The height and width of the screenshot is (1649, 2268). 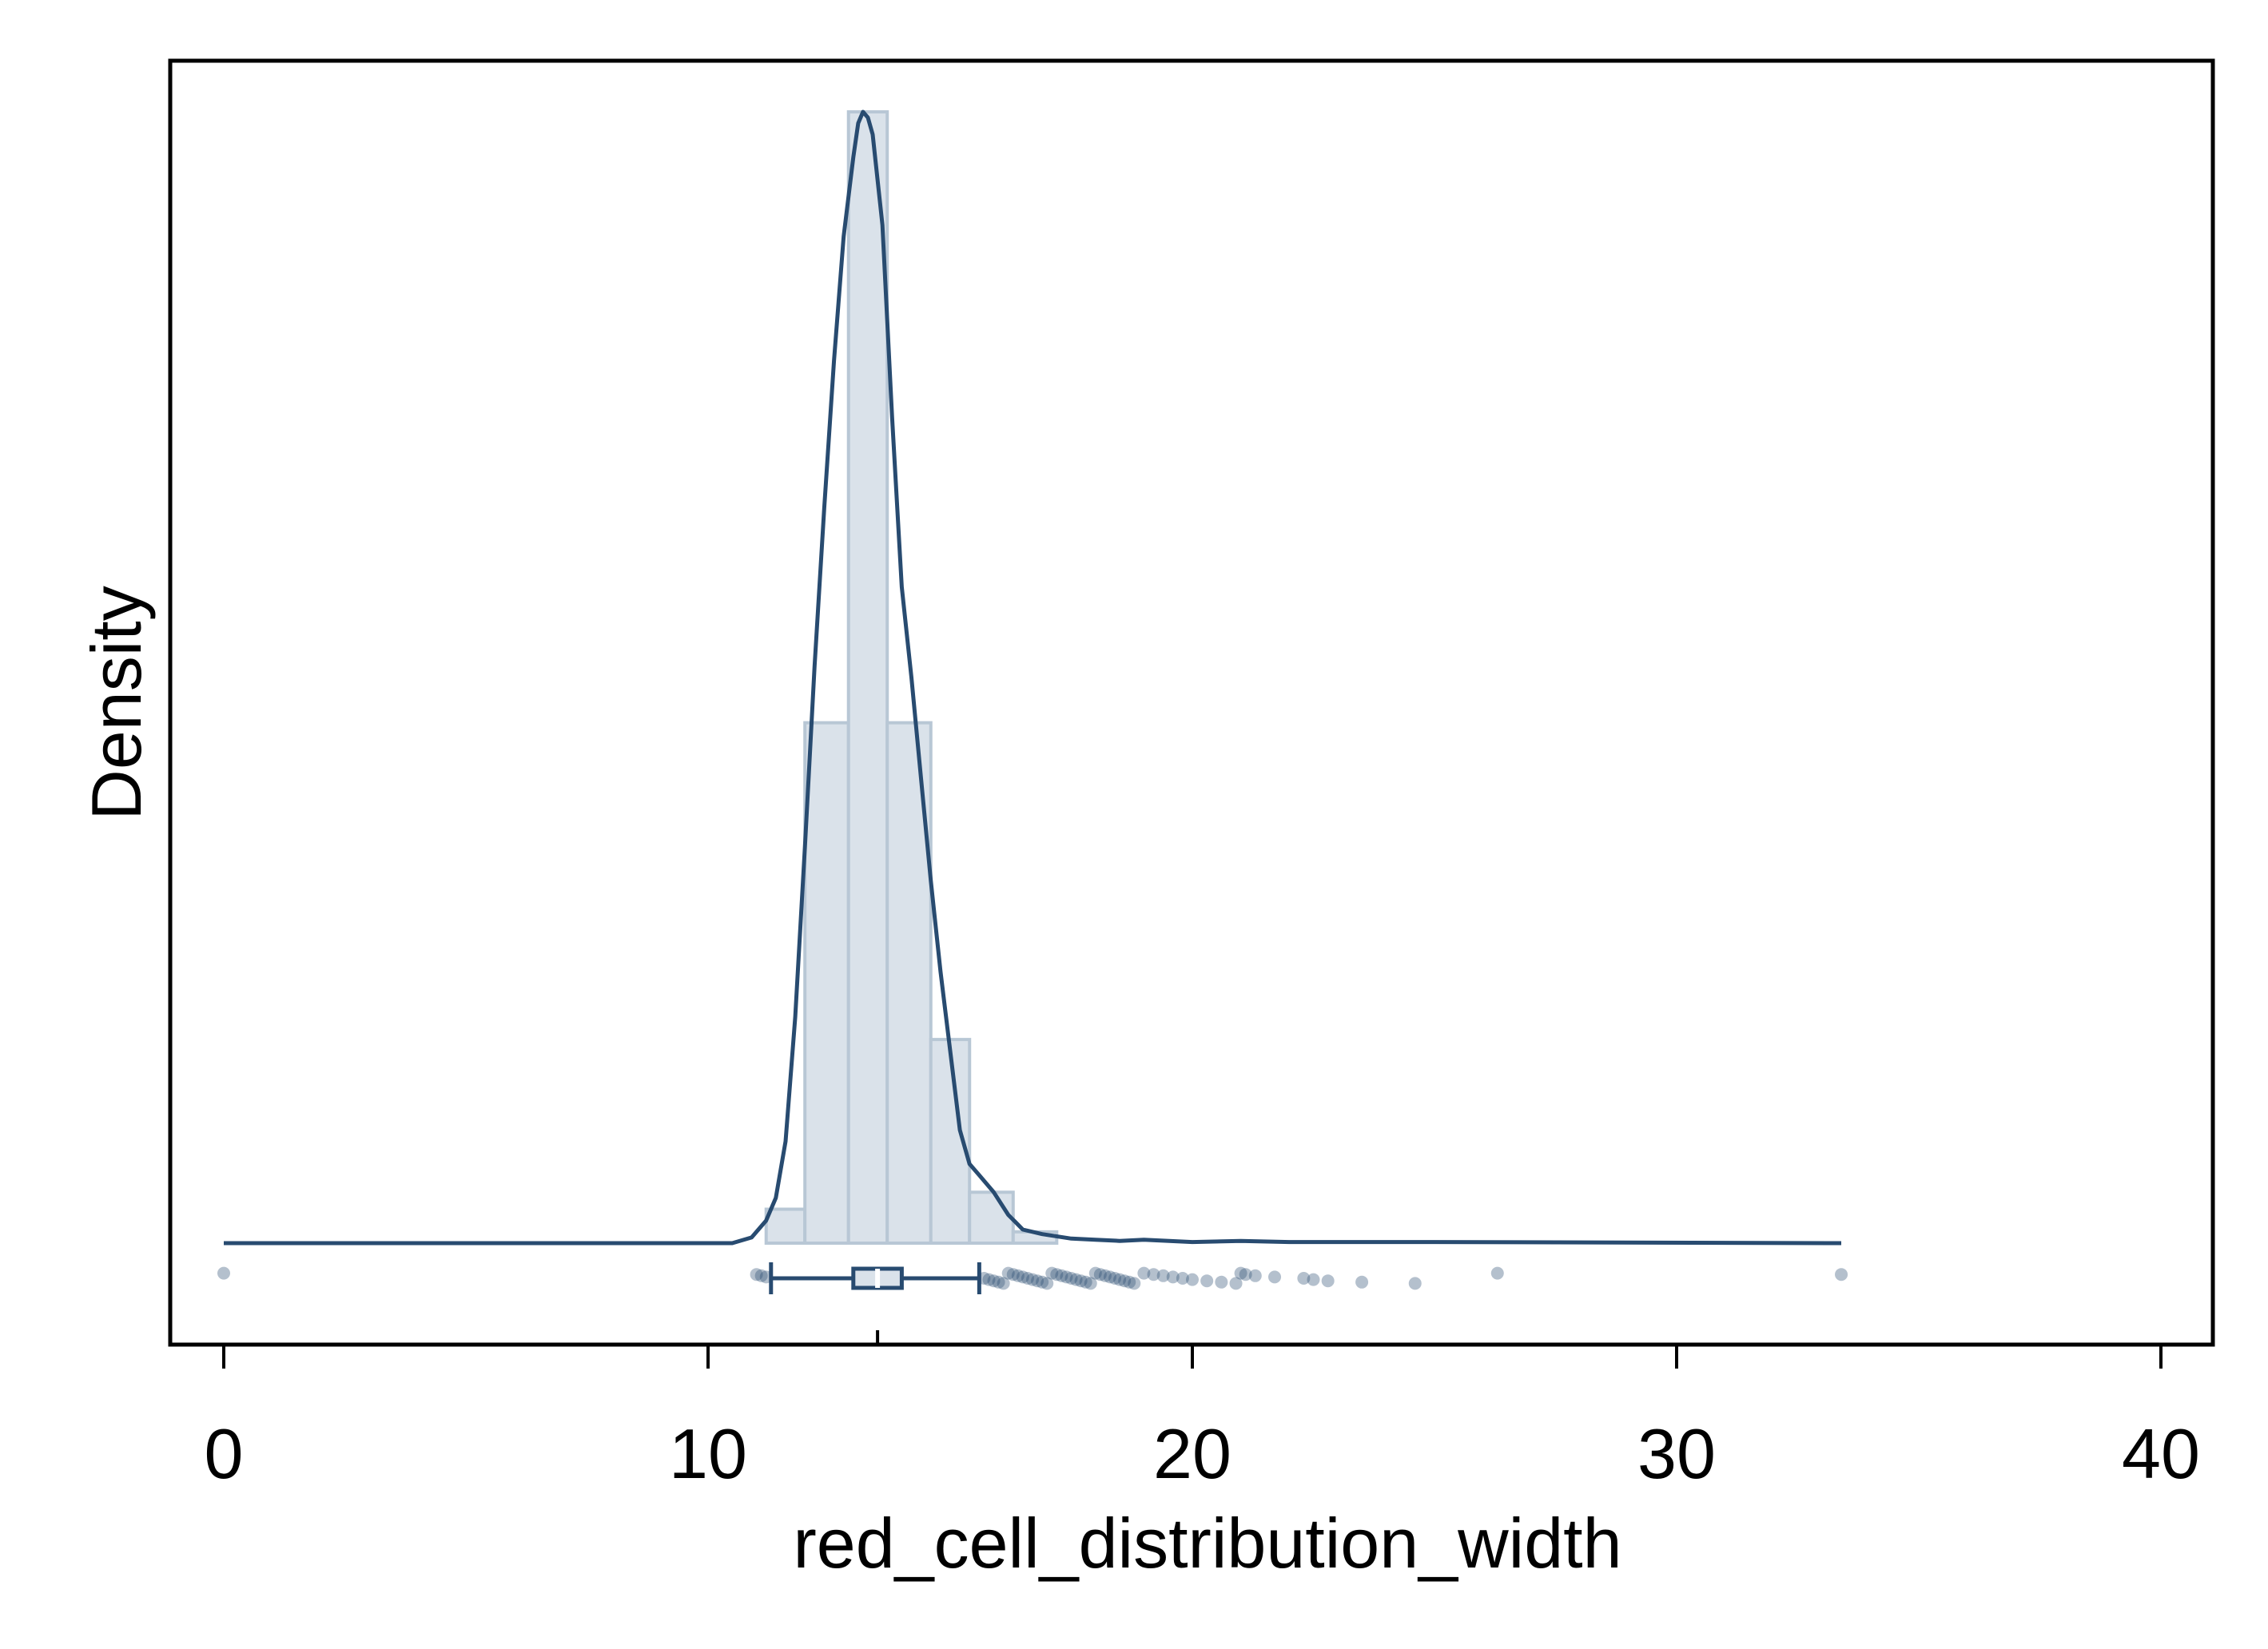 I want to click on x-axis-label: red_cell_distribution_width, so click(x=1207, y=1543).